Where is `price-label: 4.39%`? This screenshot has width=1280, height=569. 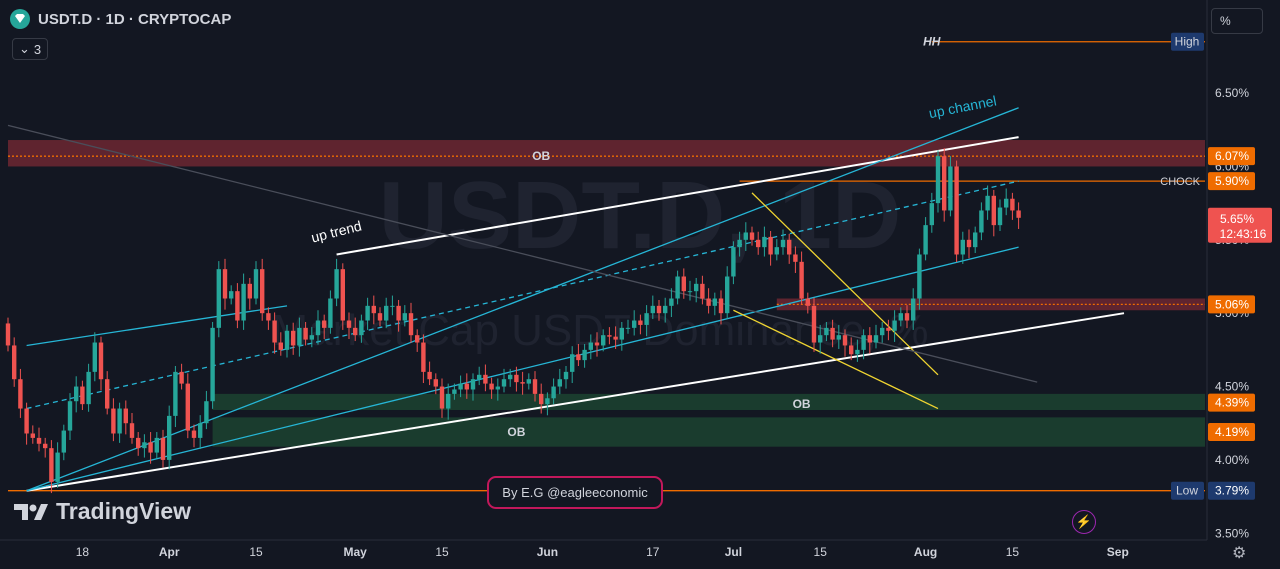
price-label: 4.39% is located at coordinates (1232, 403).